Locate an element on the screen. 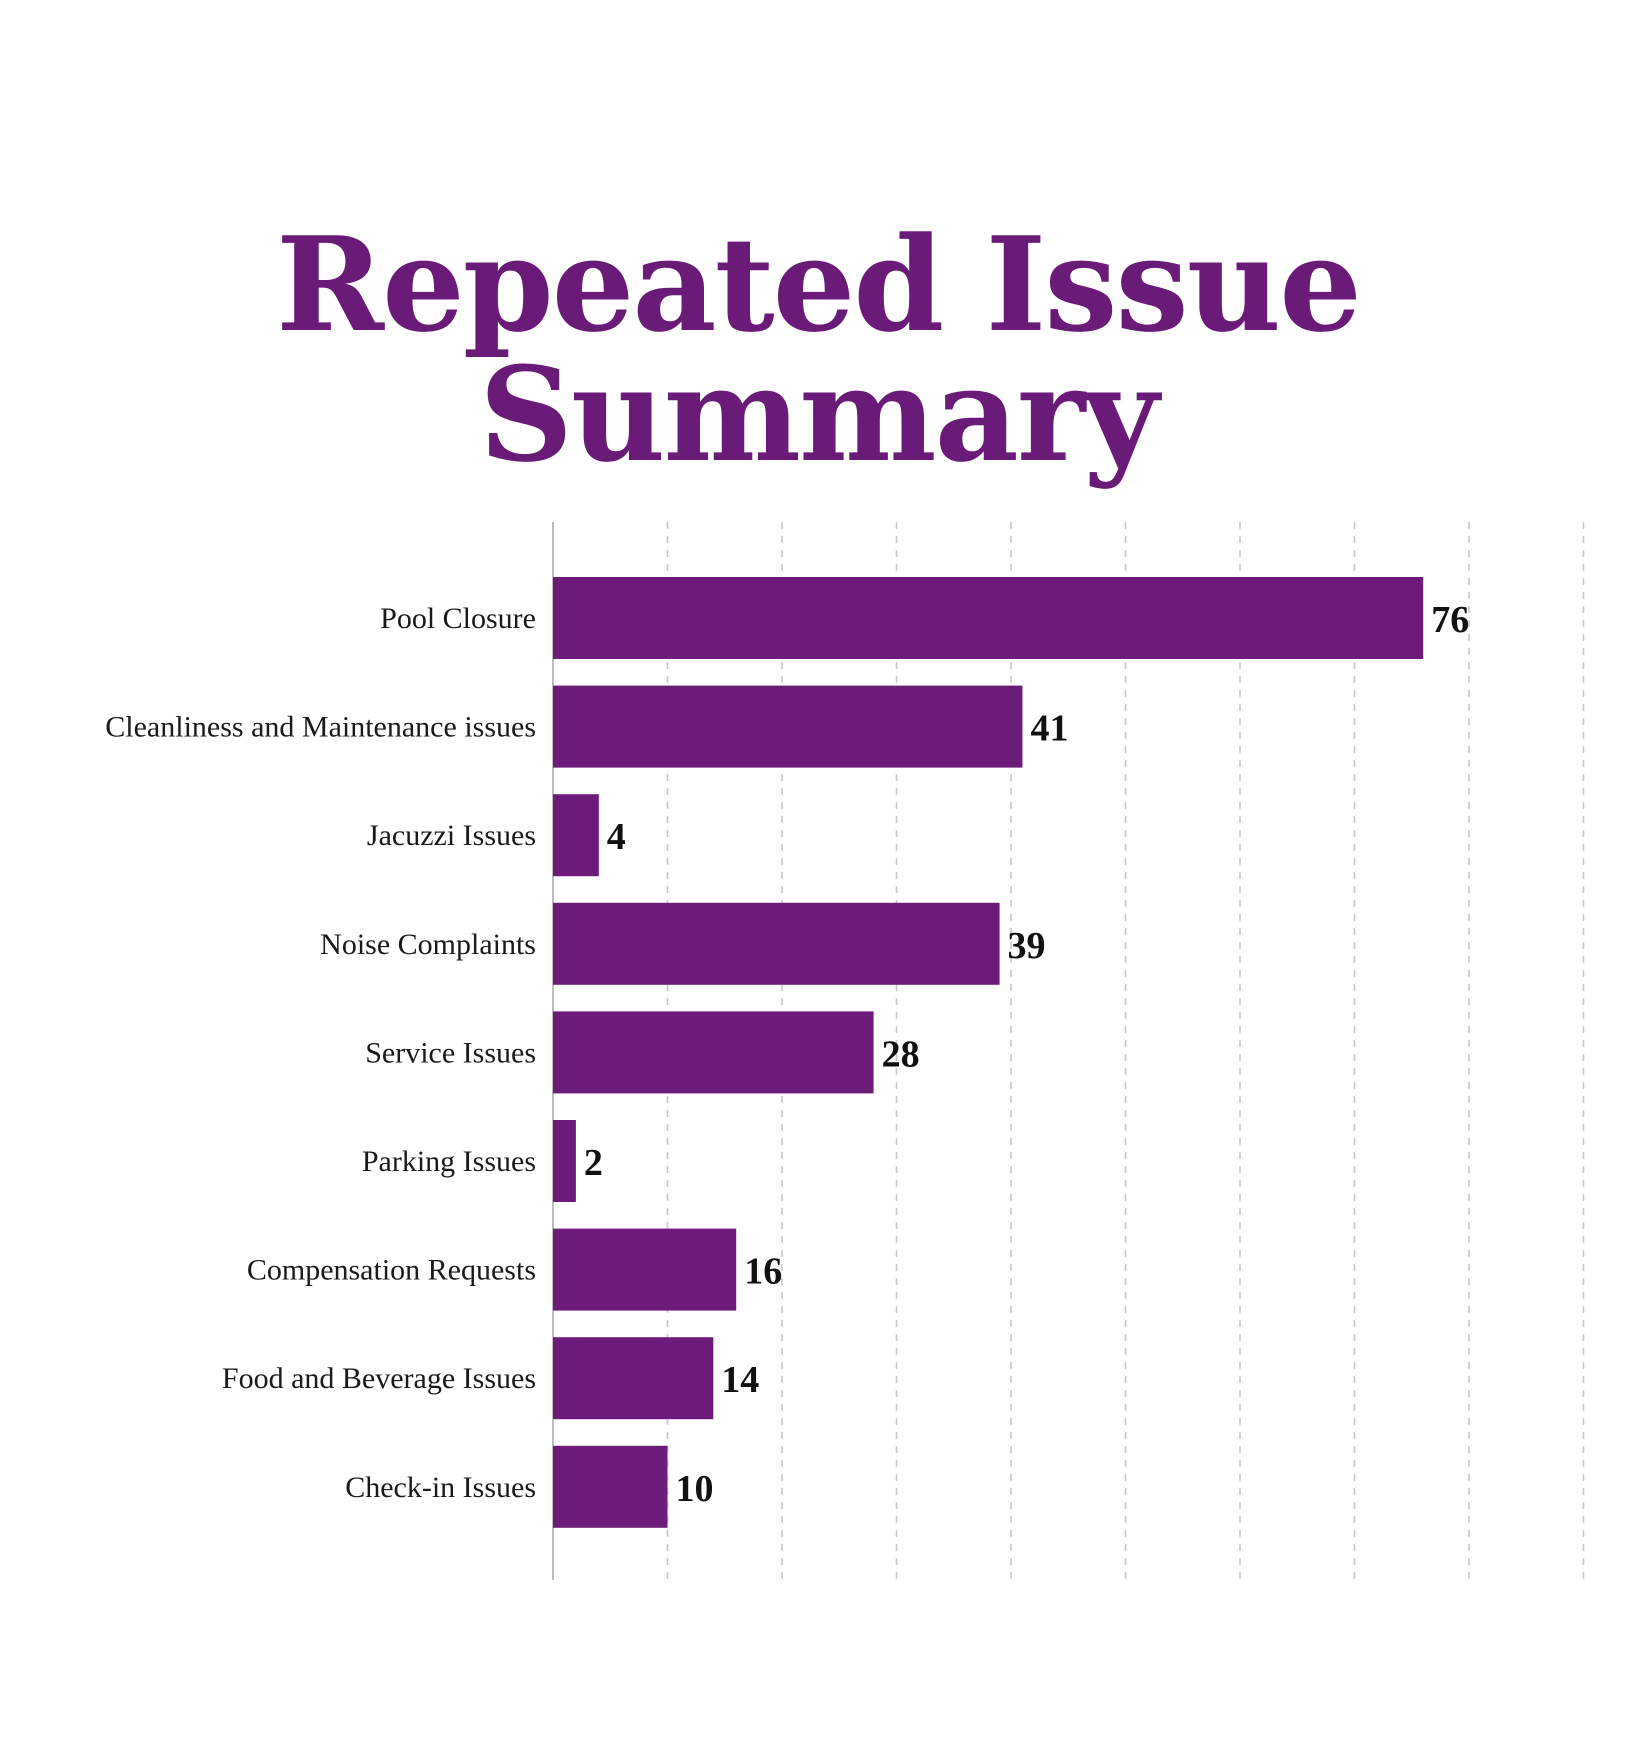 Image resolution: width=1636 pixels, height=1750 pixels. value-label: 2 is located at coordinates (593, 1163).